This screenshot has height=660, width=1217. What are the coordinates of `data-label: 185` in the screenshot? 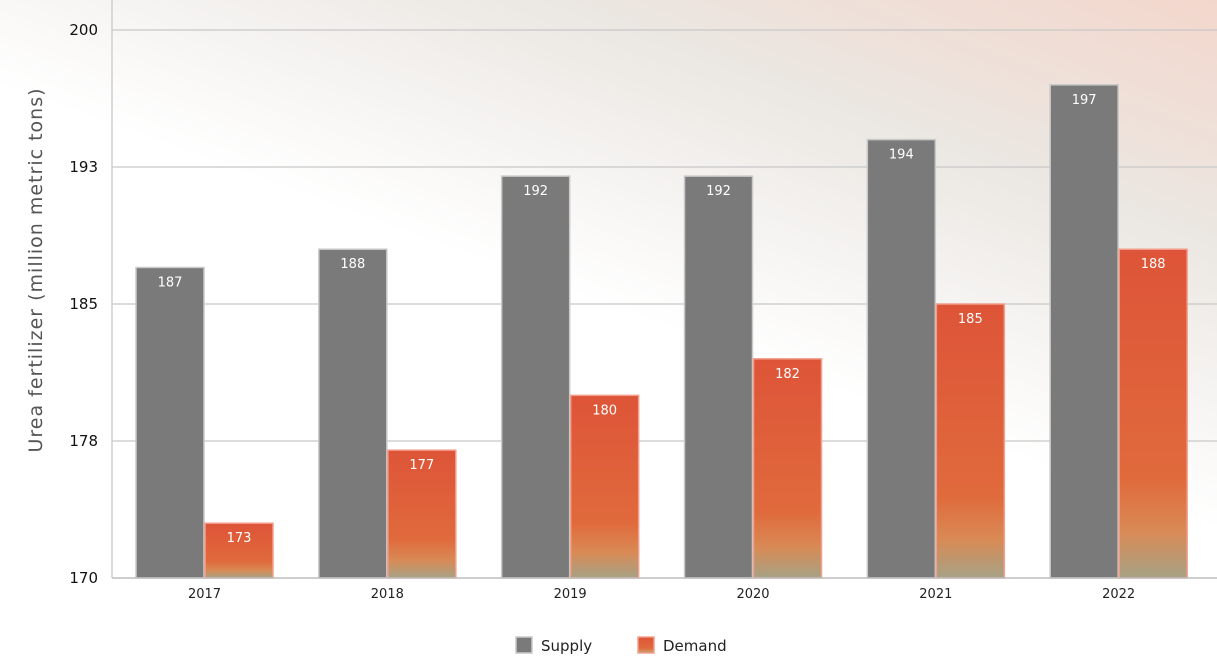 It's located at (970, 319).